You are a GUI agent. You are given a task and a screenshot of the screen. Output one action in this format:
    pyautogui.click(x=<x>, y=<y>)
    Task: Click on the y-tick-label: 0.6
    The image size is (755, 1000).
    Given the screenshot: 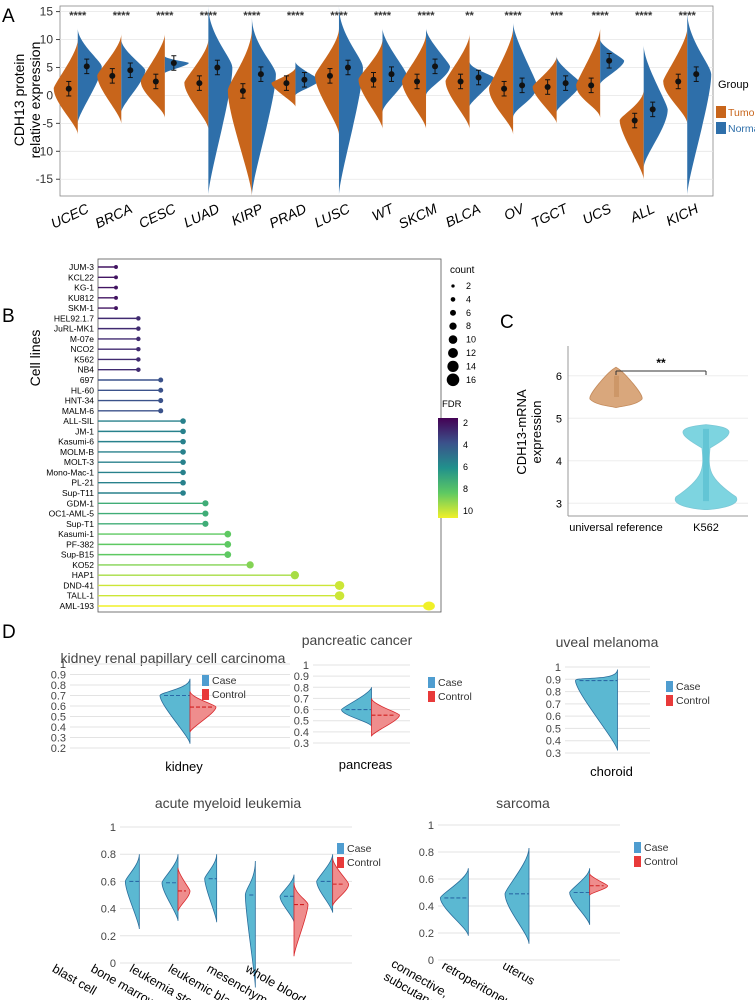 What is the action you would take?
    pyautogui.click(x=553, y=717)
    